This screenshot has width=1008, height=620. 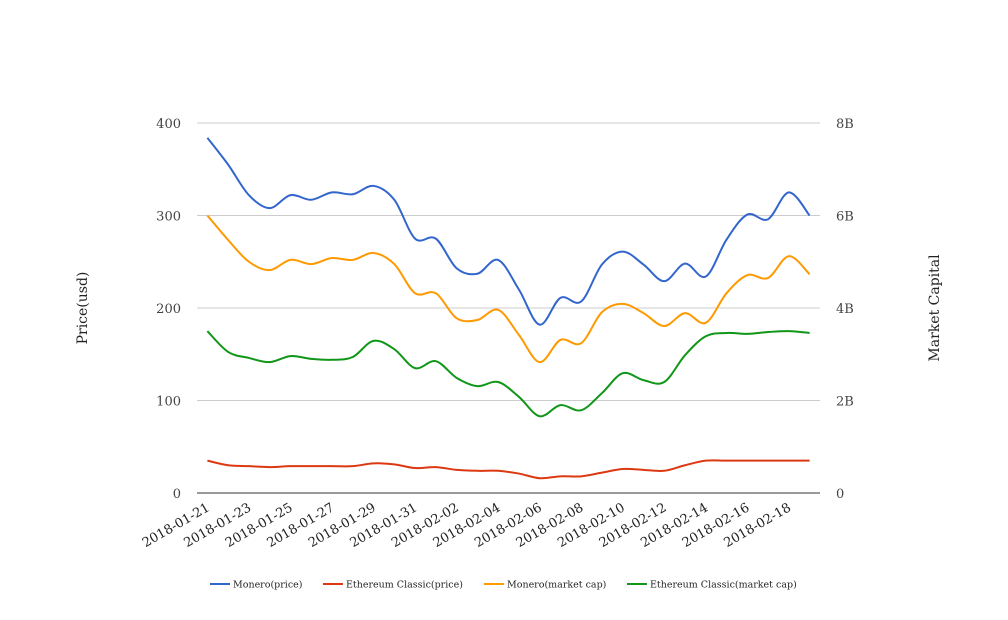 I want to click on y2-tick-label: 2B, so click(x=845, y=402).